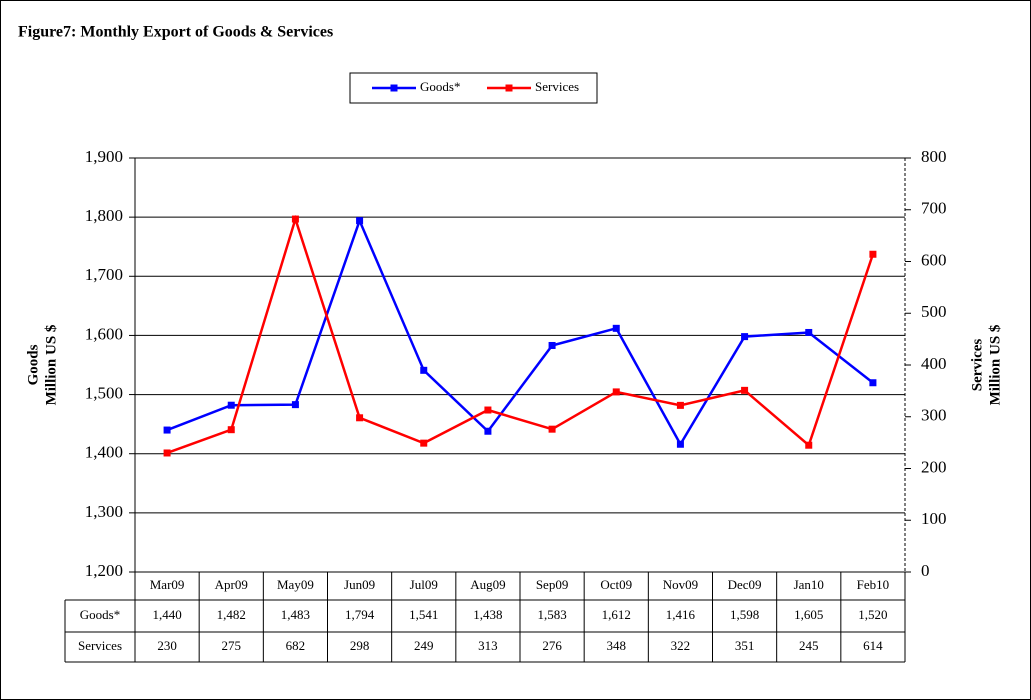  I want to click on table-value: 614, so click(873, 645).